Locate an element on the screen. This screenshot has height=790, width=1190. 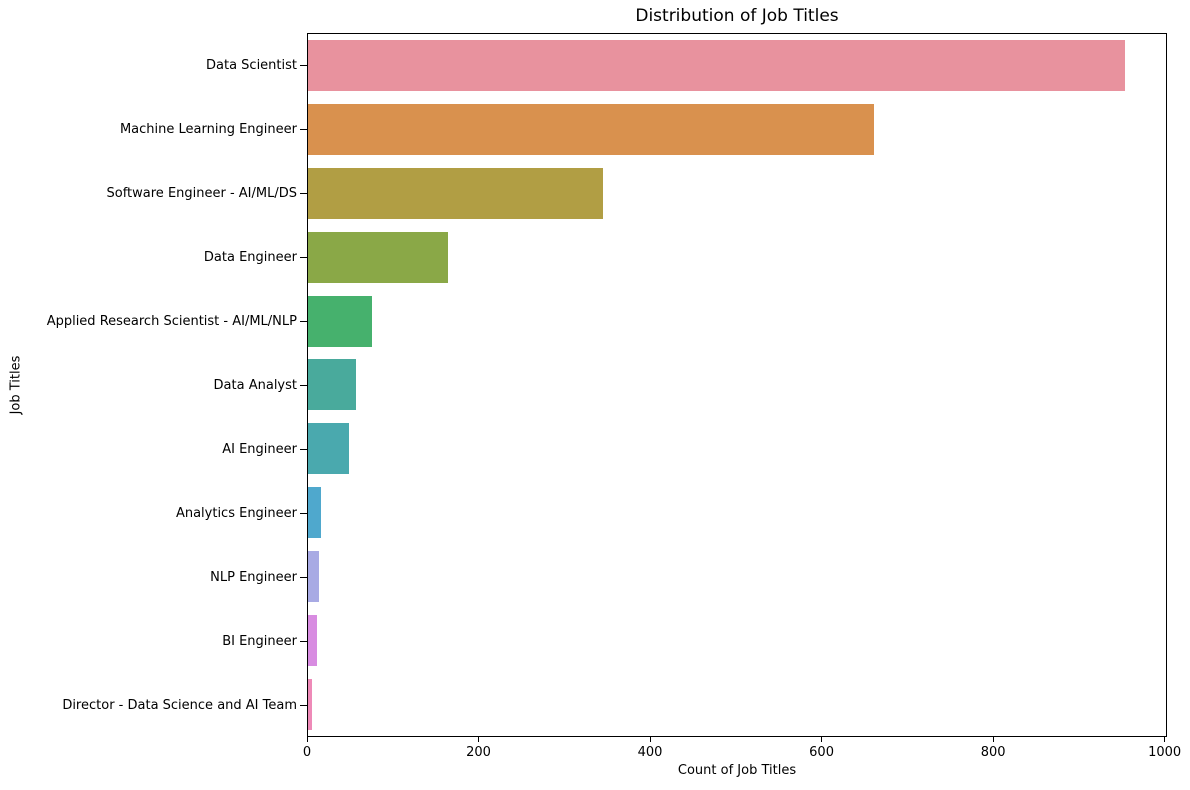
y-tick-label: BI Engineer is located at coordinates (259, 641).